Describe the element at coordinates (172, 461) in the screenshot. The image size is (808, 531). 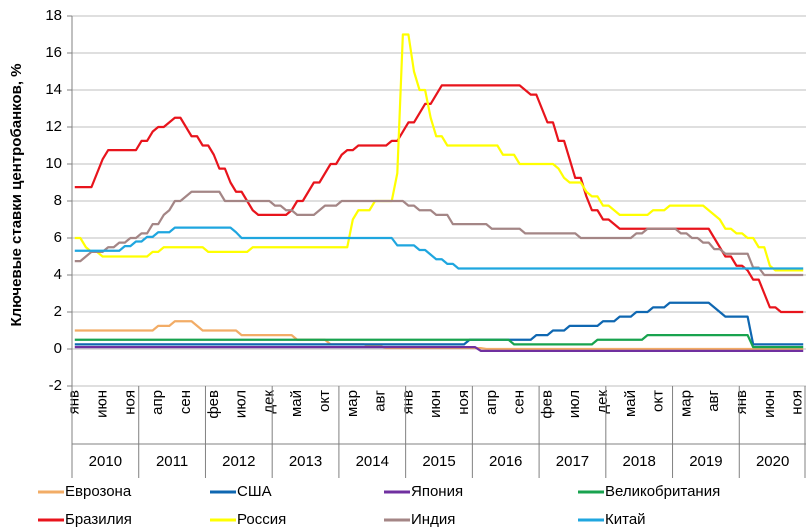
I see `year-label: 2011` at that location.